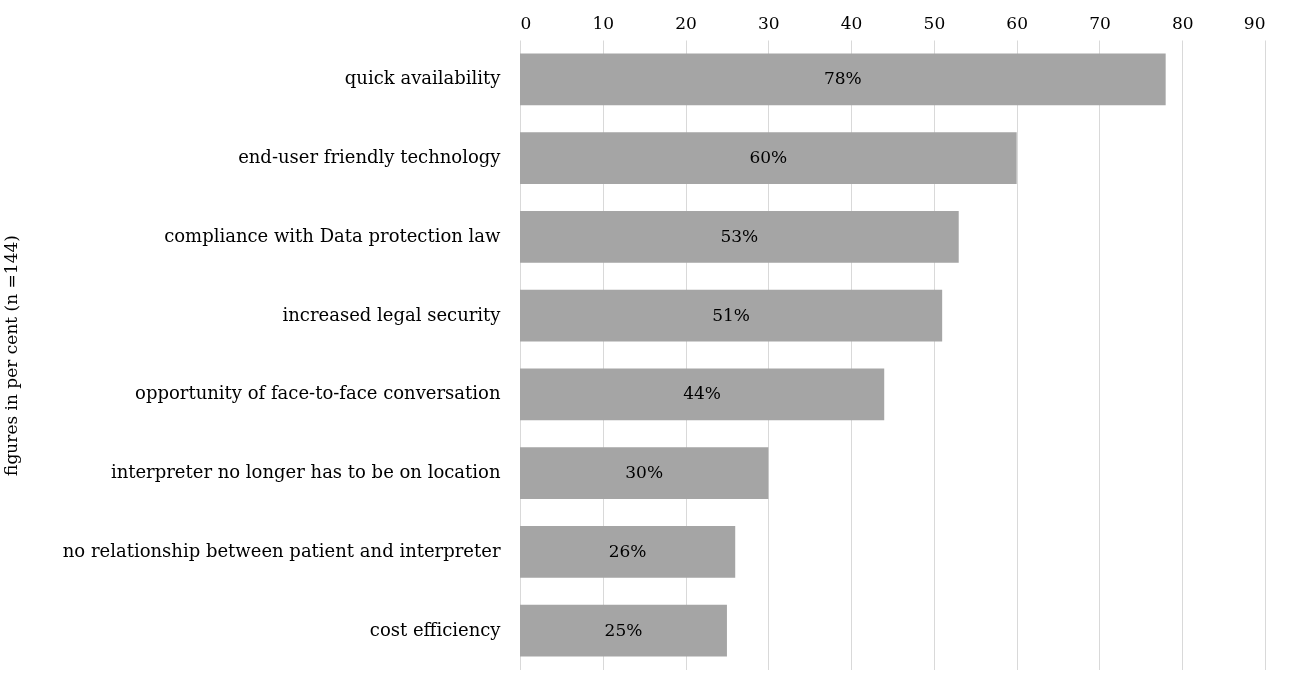 The width and height of the screenshot is (1300, 679). What do you see at coordinates (603, 22) in the screenshot?
I see `x-tick-label: 10` at bounding box center [603, 22].